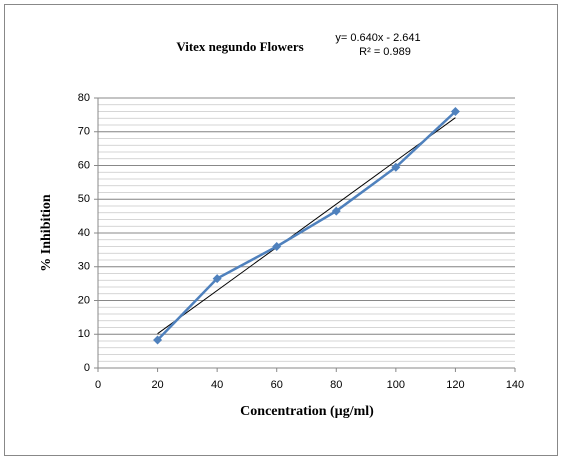  Describe the element at coordinates (84, 98) in the screenshot. I see `y-tick-label: 80` at that location.